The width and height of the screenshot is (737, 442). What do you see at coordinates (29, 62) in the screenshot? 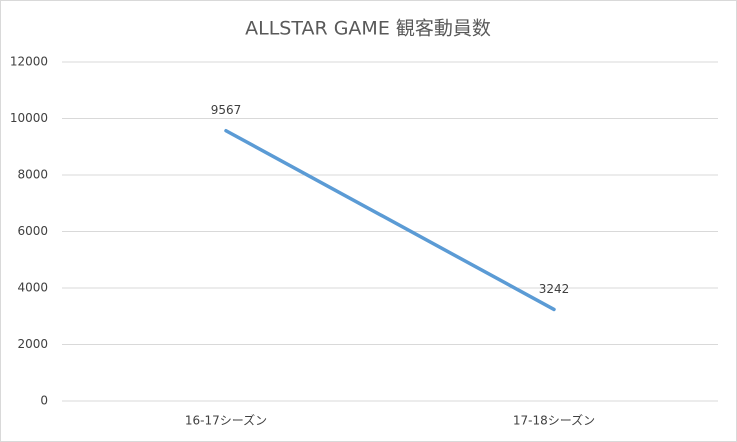
I see `y-tick-label: 12000` at bounding box center [29, 62].